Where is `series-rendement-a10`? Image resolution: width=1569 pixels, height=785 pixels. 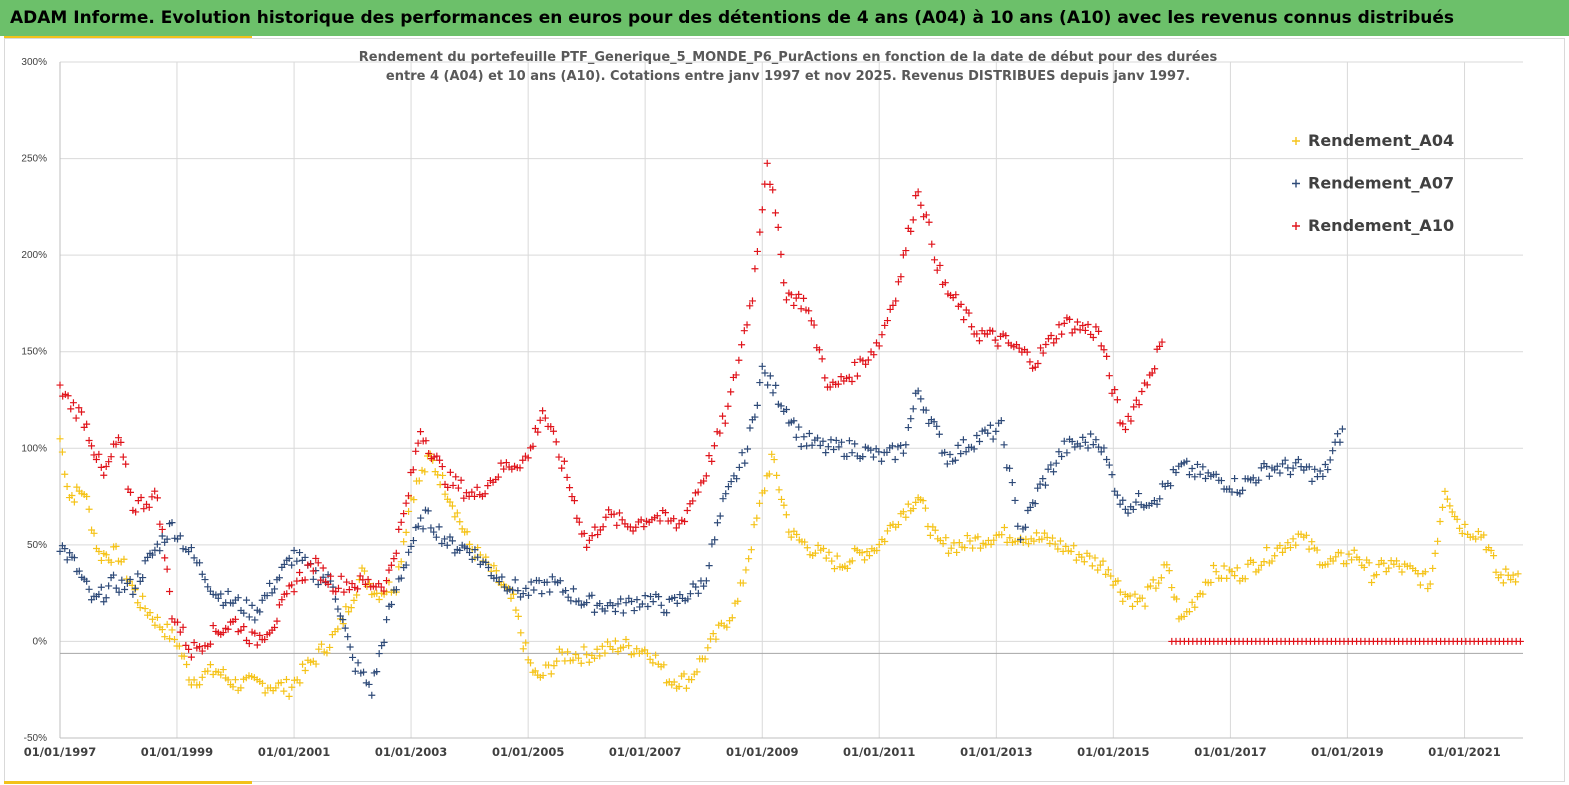
series-rendement-a10 is located at coordinates (1346, 641).